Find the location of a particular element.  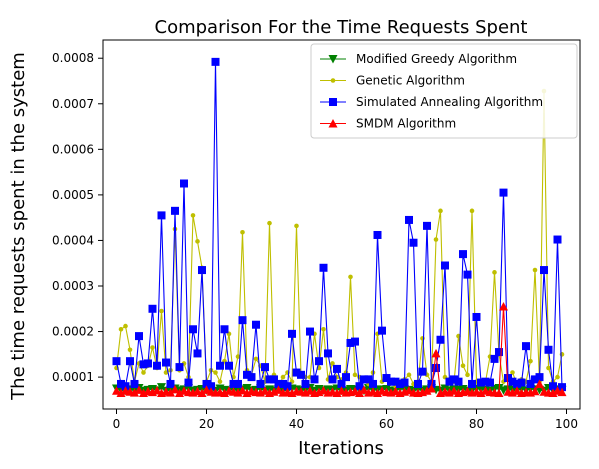

x-tick-label: 100 is located at coordinates (566, 424).